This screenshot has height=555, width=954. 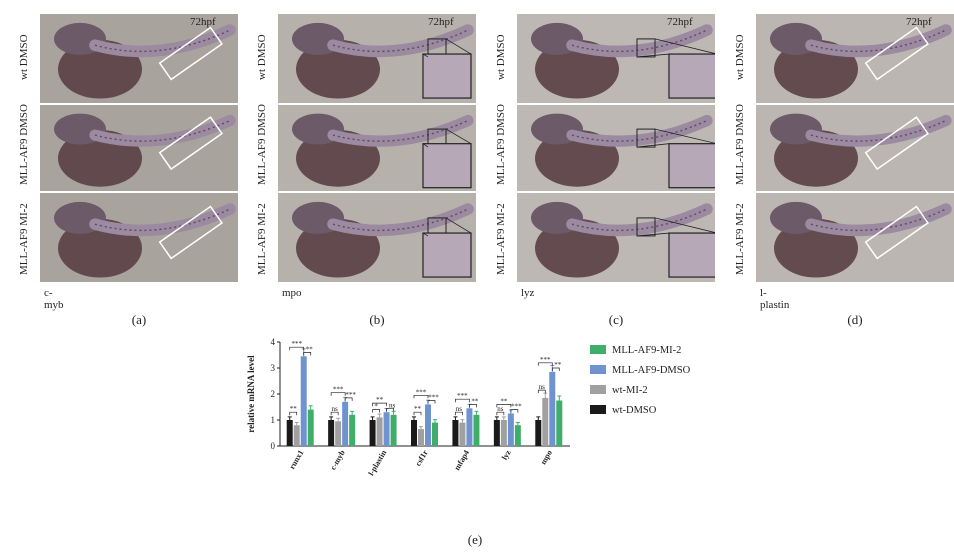 What do you see at coordinates (616, 319) in the screenshot?
I see `caption-c: (c)` at bounding box center [616, 319].